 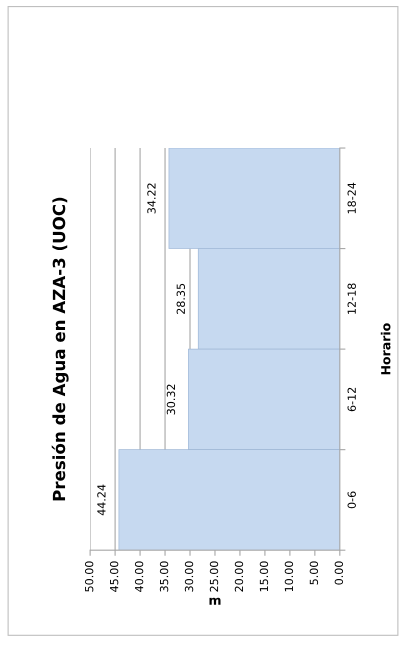 What do you see at coordinates (214, 576) in the screenshot?
I see `x-tick-label: 25.00` at bounding box center [214, 576].